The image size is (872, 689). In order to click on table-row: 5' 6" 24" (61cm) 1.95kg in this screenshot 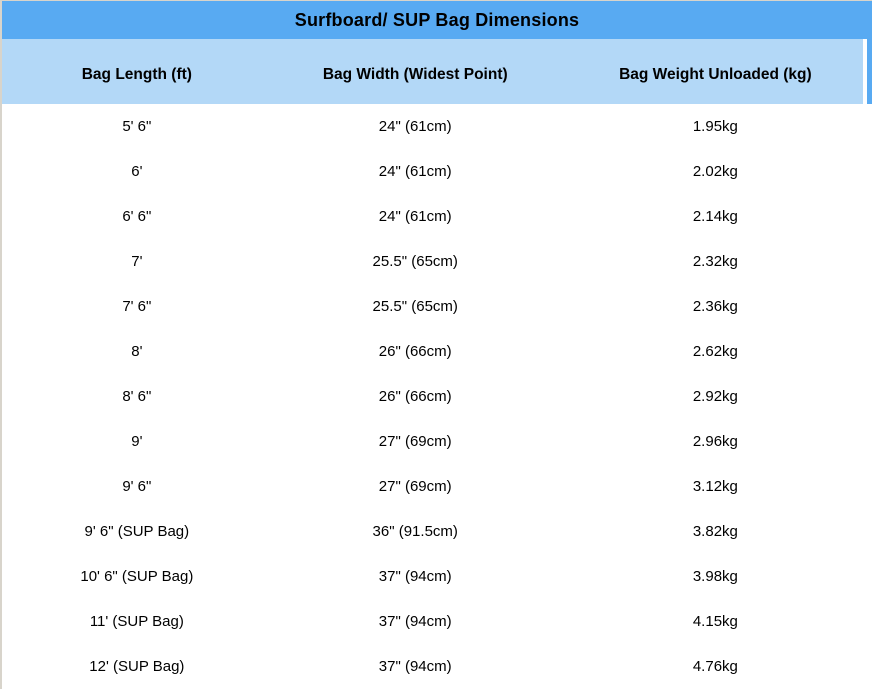, I will do `click(437, 126)`.